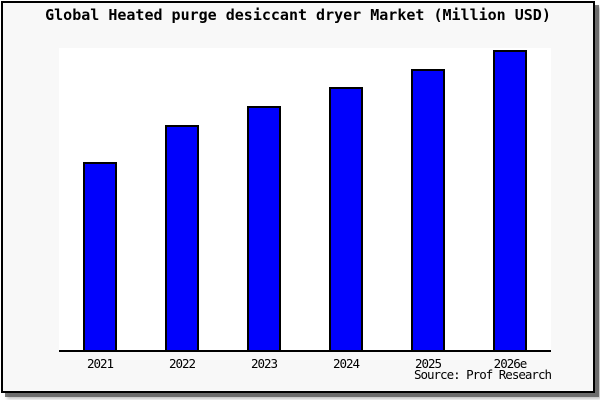 This screenshot has width=600, height=400. Describe the element at coordinates (305, 364) in the screenshot. I see `x-axis-labels: 2021 2022 2023 2024 2025 2026e` at that location.